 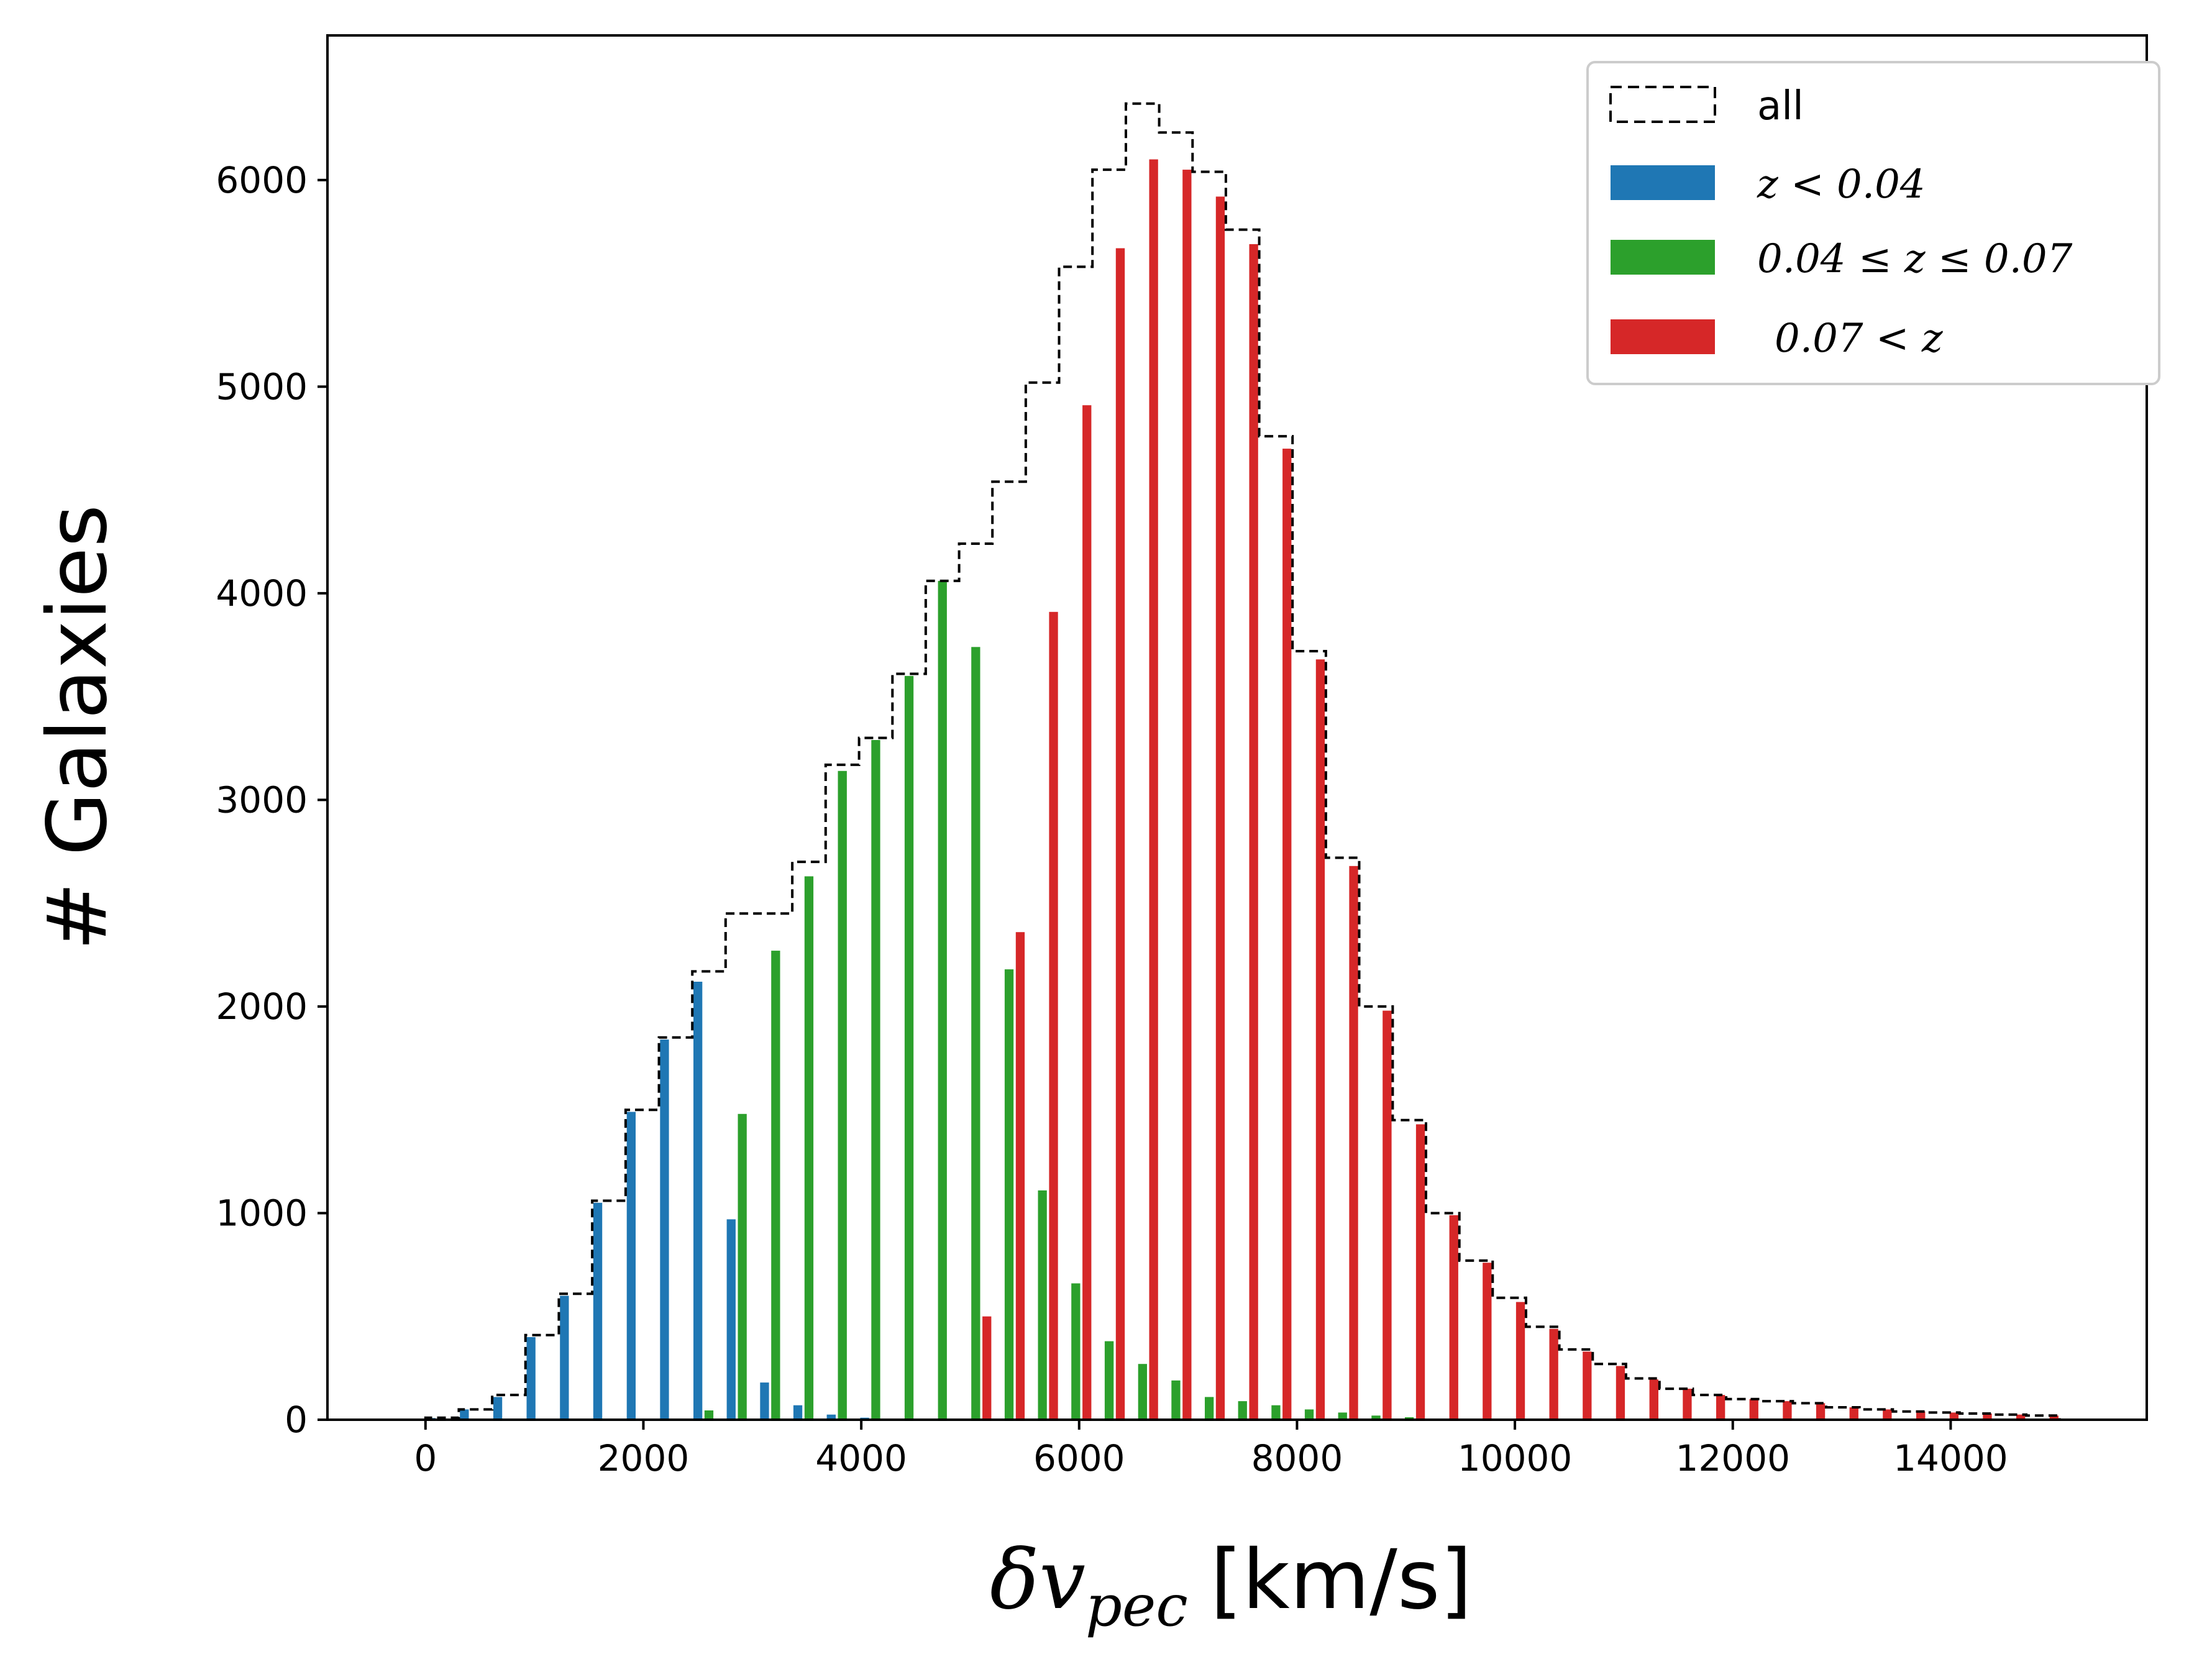 What do you see at coordinates (1662, 104) in the screenshot?
I see `legend-swatch-all` at bounding box center [1662, 104].